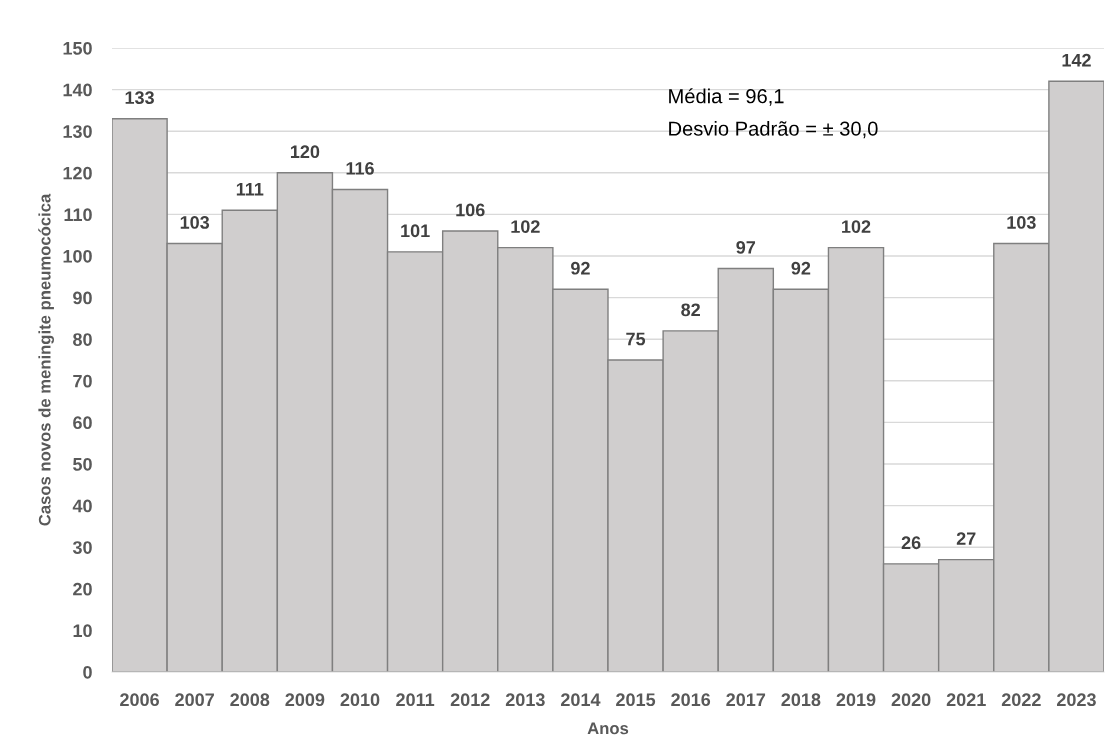 The image size is (1117, 742). What do you see at coordinates (636, 339) in the screenshot?
I see `data-label: 75` at bounding box center [636, 339].